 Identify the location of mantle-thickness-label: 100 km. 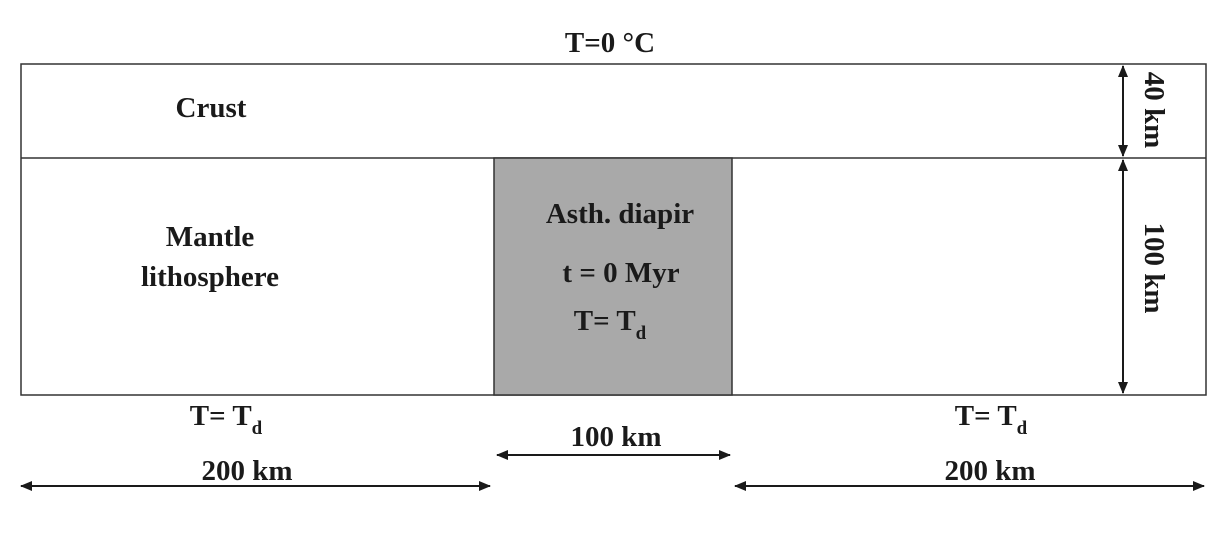
(1154, 267).